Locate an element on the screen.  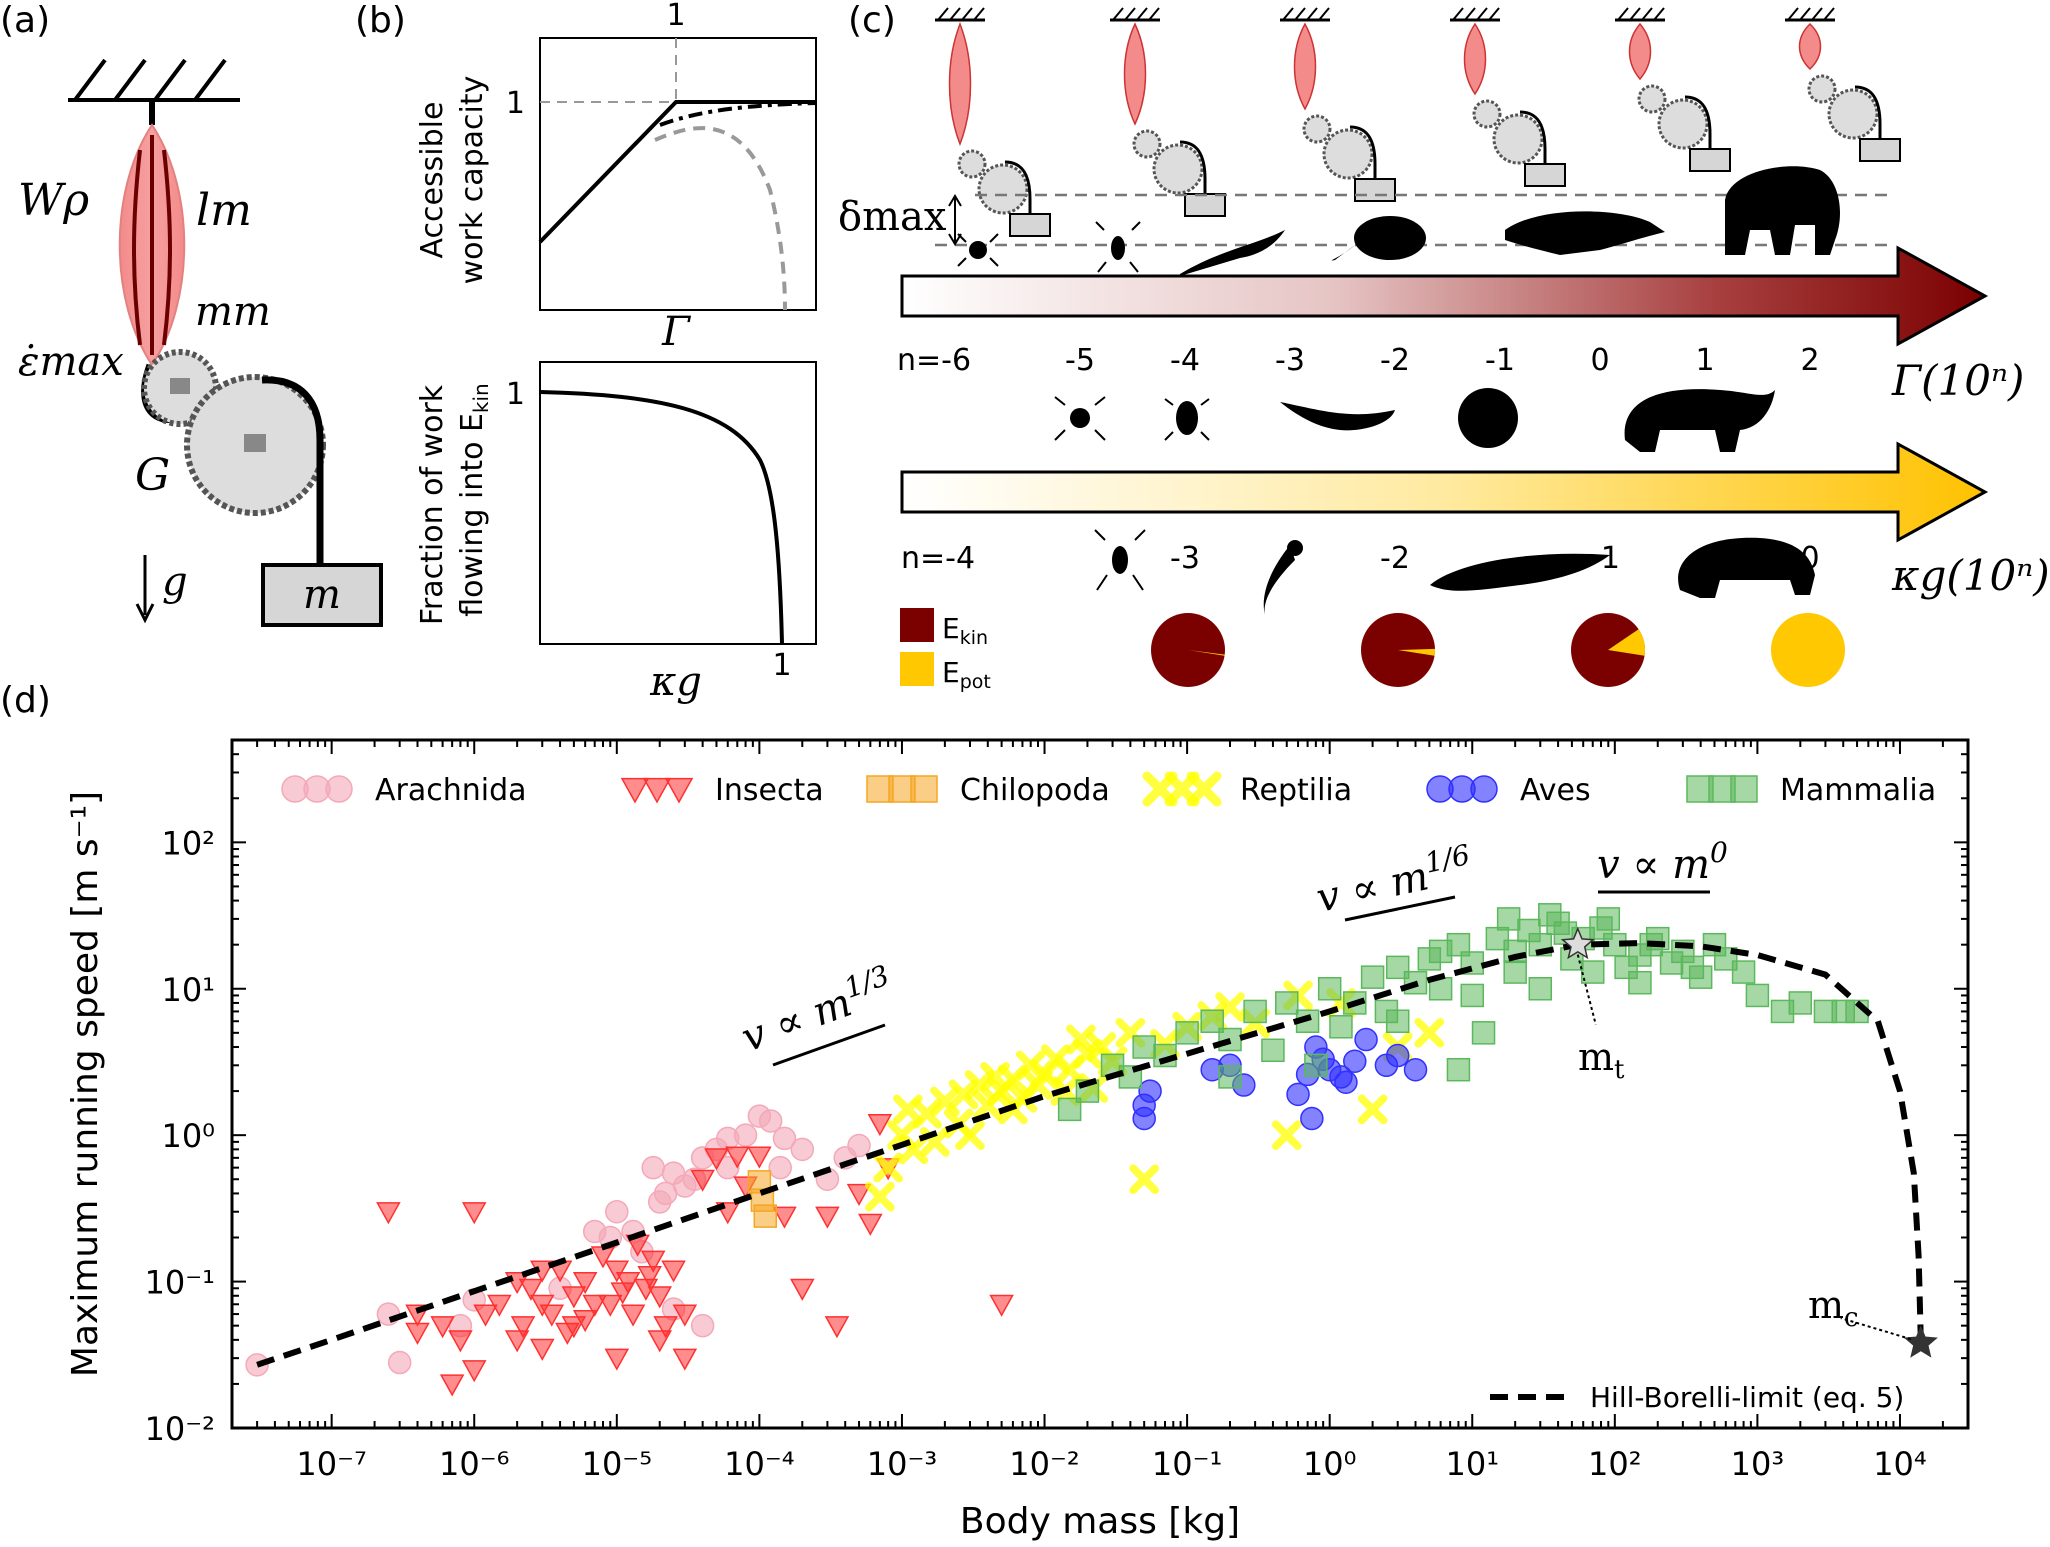
y-tick-label: 10⁻¹ is located at coordinates (180, 1283).